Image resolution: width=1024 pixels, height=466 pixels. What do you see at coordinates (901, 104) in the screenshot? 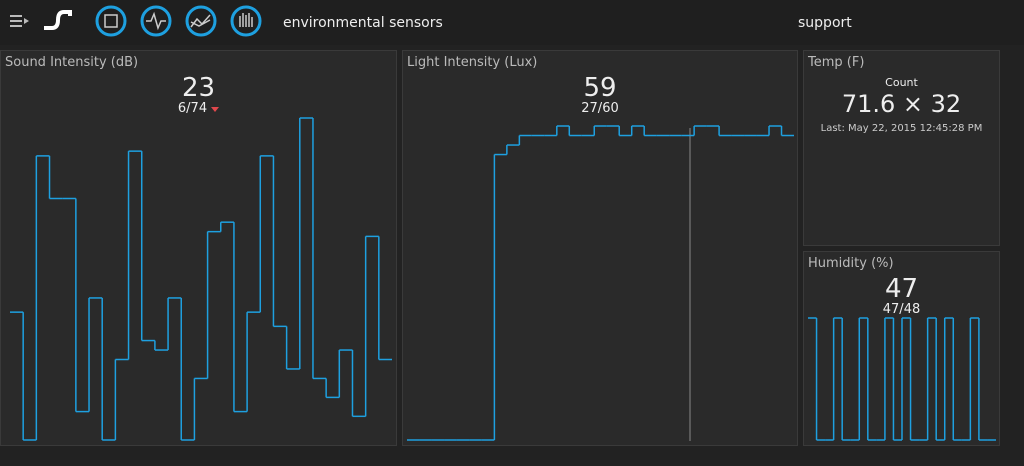
I see `reading: 71.6 × 32` at bounding box center [901, 104].